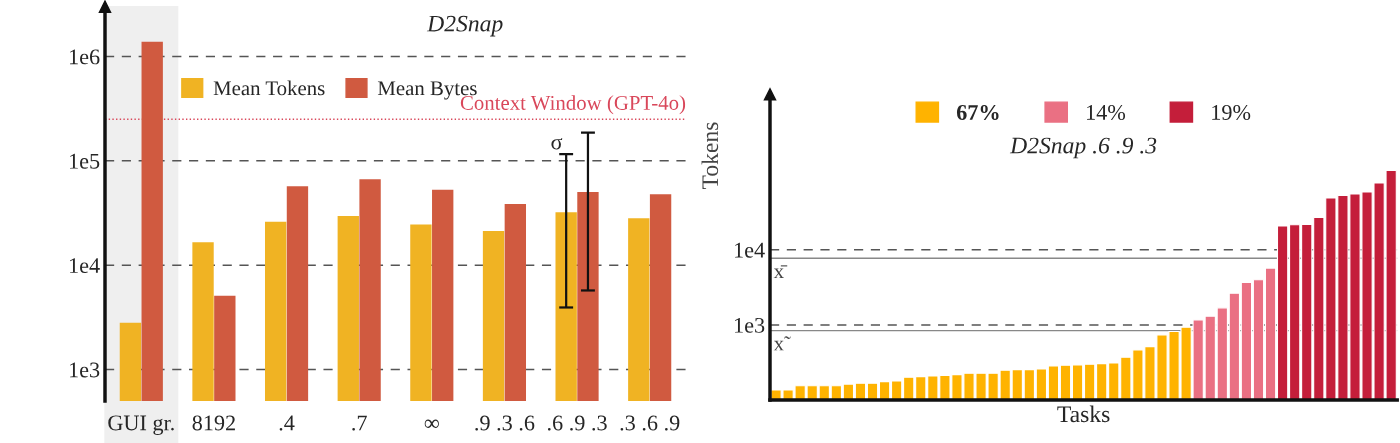 The image size is (1400, 443). What do you see at coordinates (287, 423) in the screenshot?
I see `x-tick-label: .4` at bounding box center [287, 423].